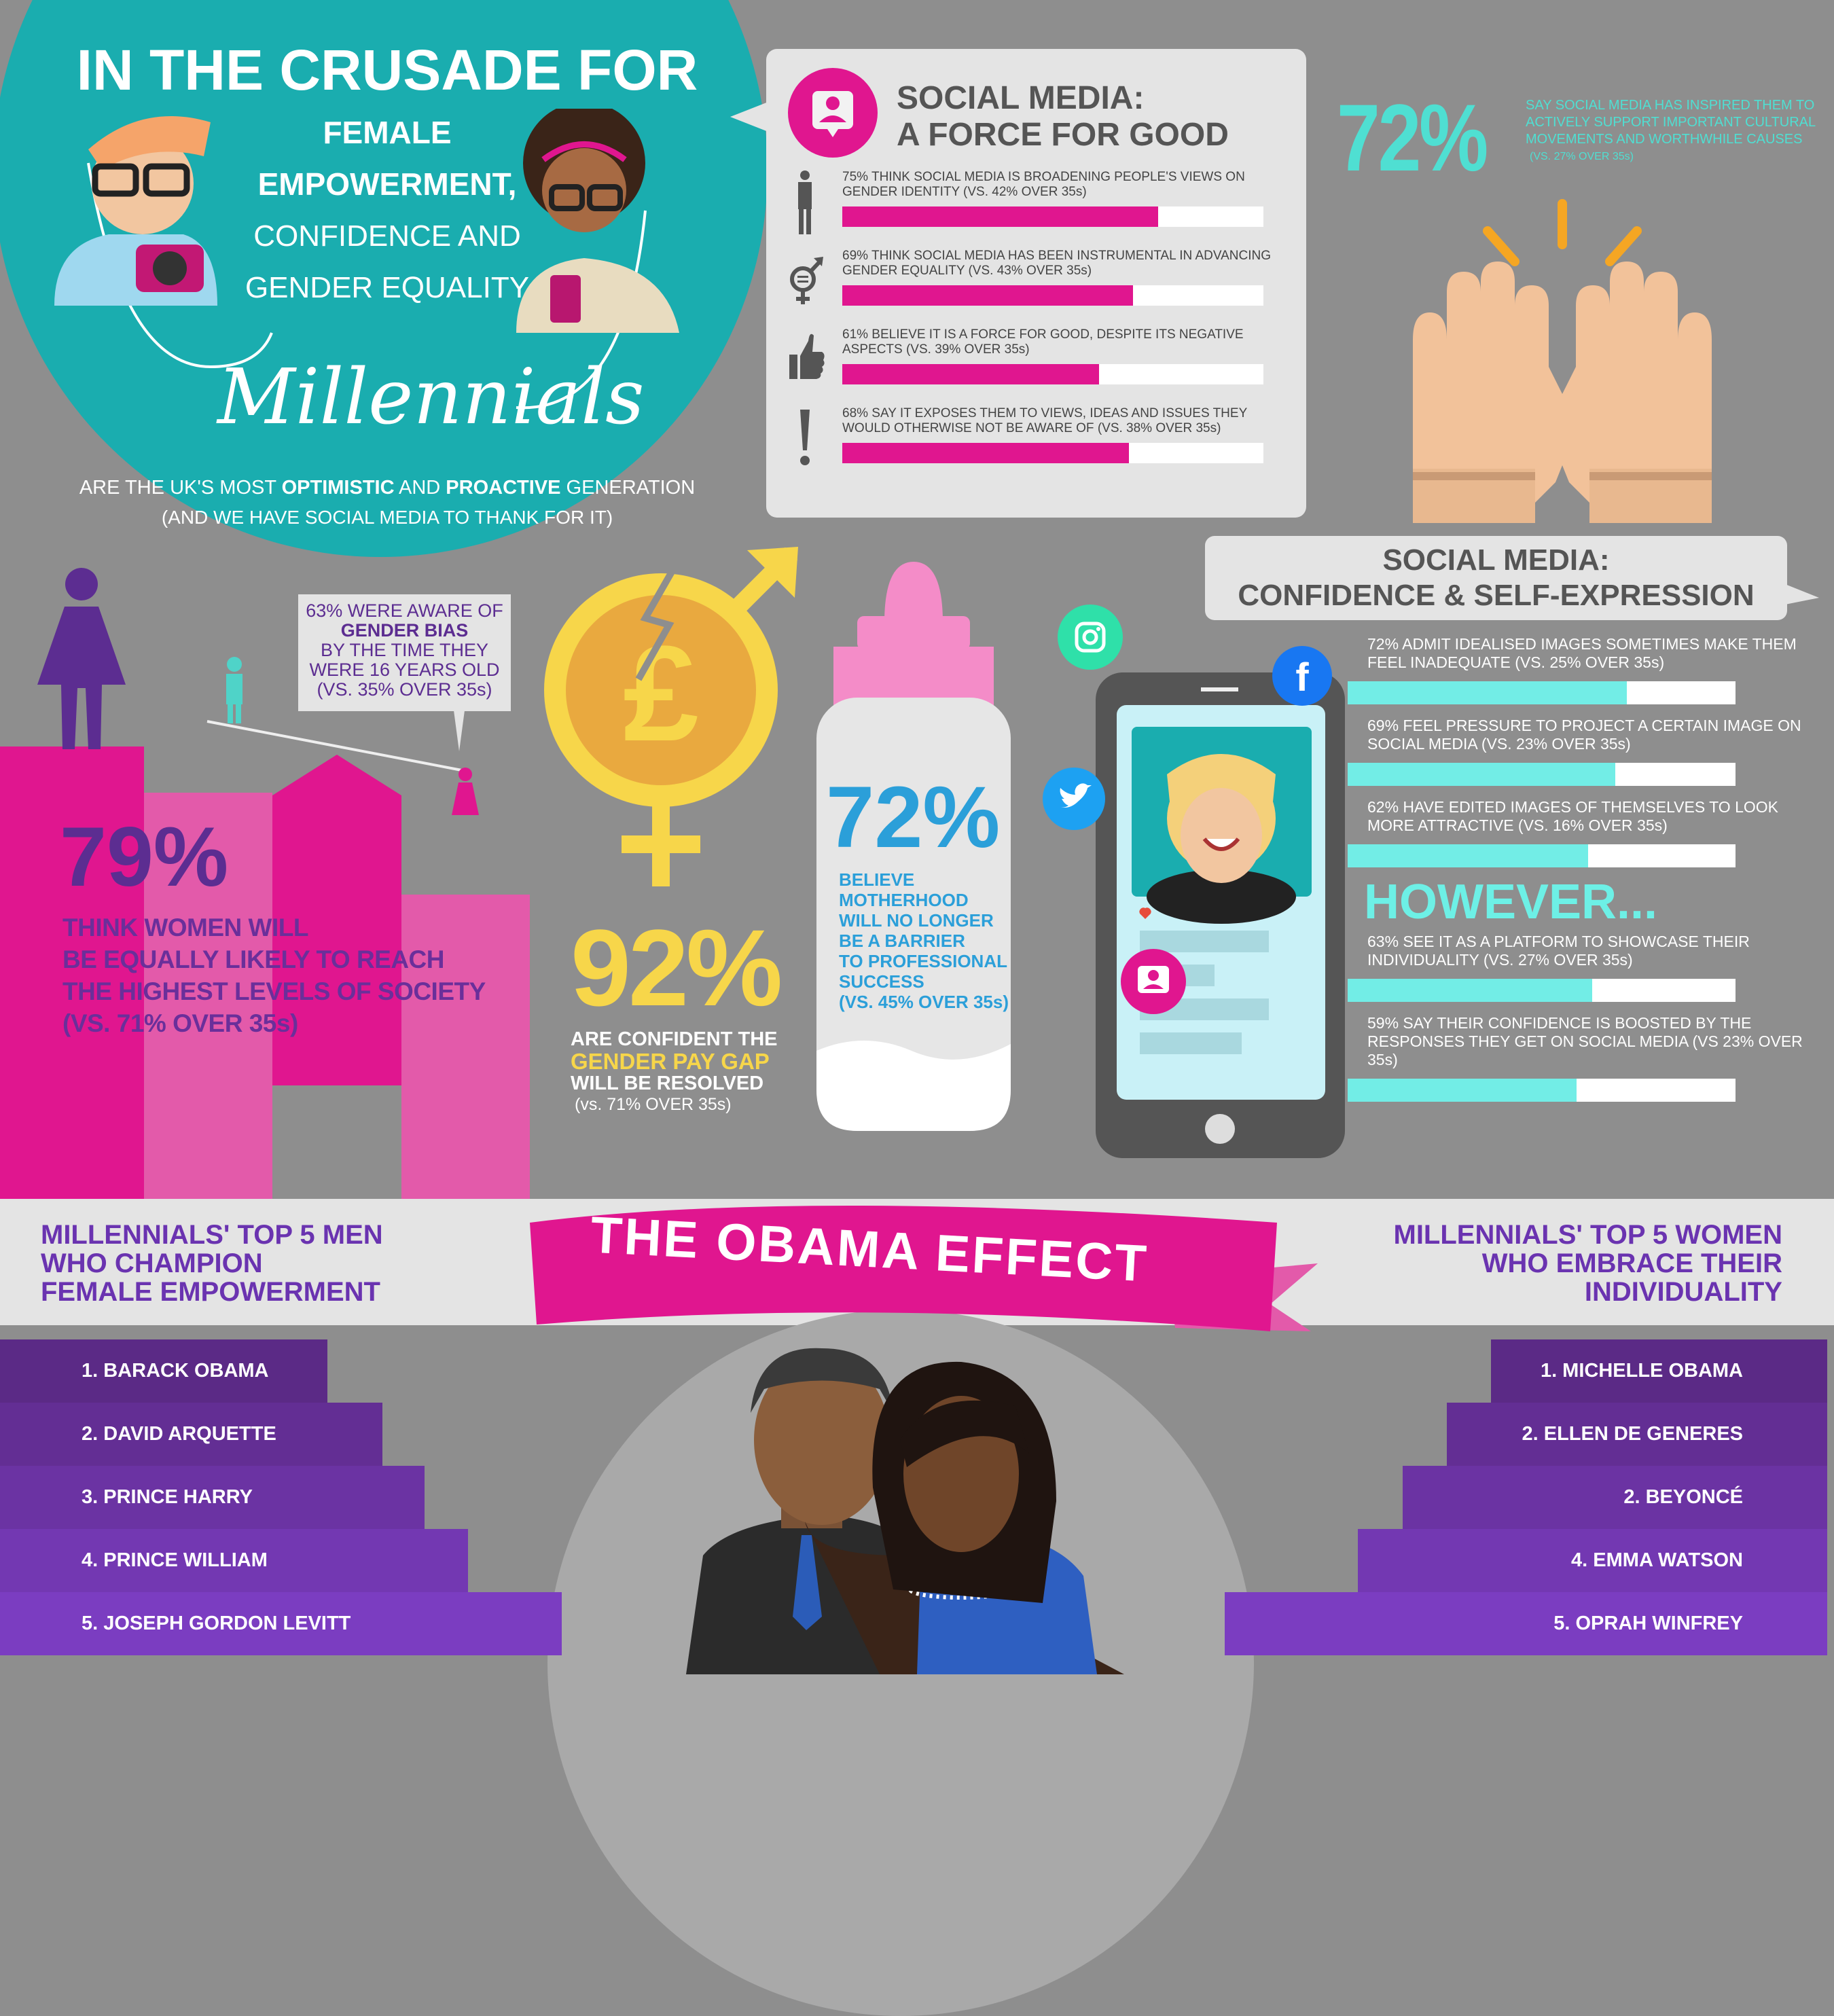 The height and width of the screenshot is (2016, 1834). I want to click on hero-title: IN THE CRUSADE FOR, so click(387, 70).